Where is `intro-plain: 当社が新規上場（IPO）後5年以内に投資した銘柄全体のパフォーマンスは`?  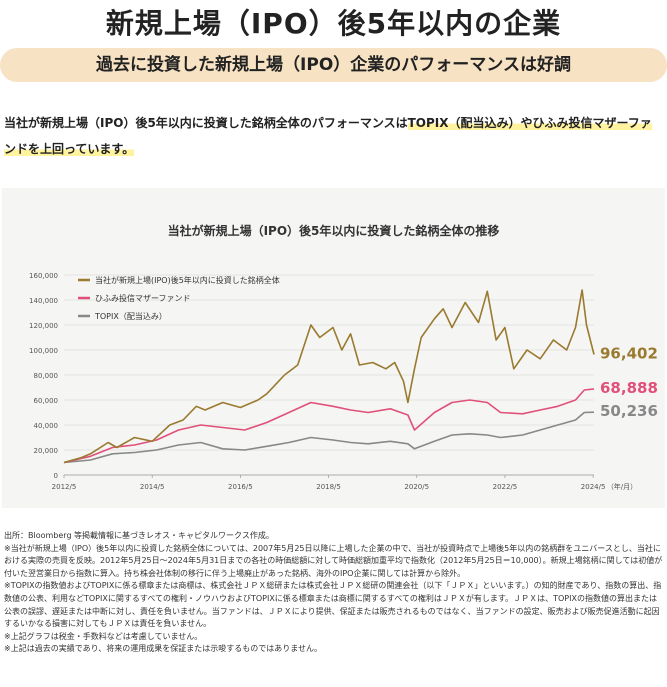 intro-plain: 当社が新規上場（IPO）後5年以内に投資した銘柄全体のパフォーマンスは is located at coordinates (206, 123).